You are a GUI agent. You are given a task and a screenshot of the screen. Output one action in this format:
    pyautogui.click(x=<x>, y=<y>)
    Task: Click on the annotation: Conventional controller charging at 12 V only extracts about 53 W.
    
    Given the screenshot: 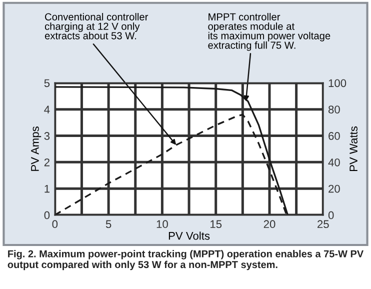 What is the action you would take?
    pyautogui.click(x=96, y=26)
    